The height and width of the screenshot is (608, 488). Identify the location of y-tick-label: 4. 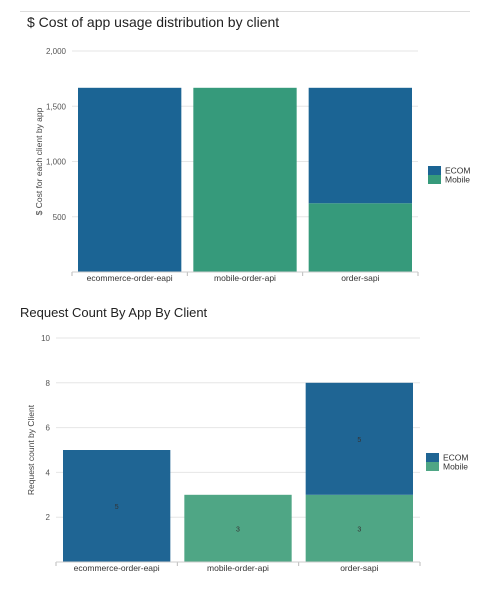
(48, 472).